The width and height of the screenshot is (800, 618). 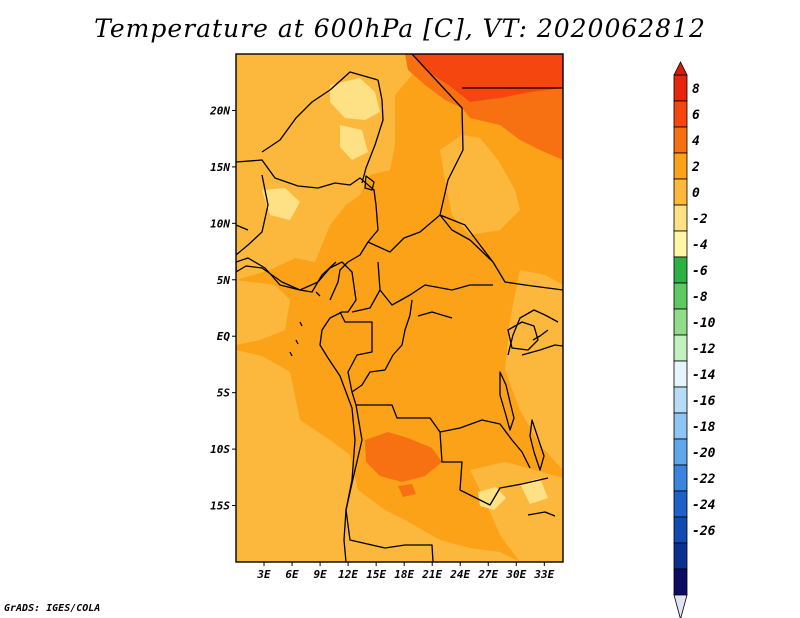 What do you see at coordinates (292, 574) in the screenshot?
I see `lon-tick-label: 6E` at bounding box center [292, 574].